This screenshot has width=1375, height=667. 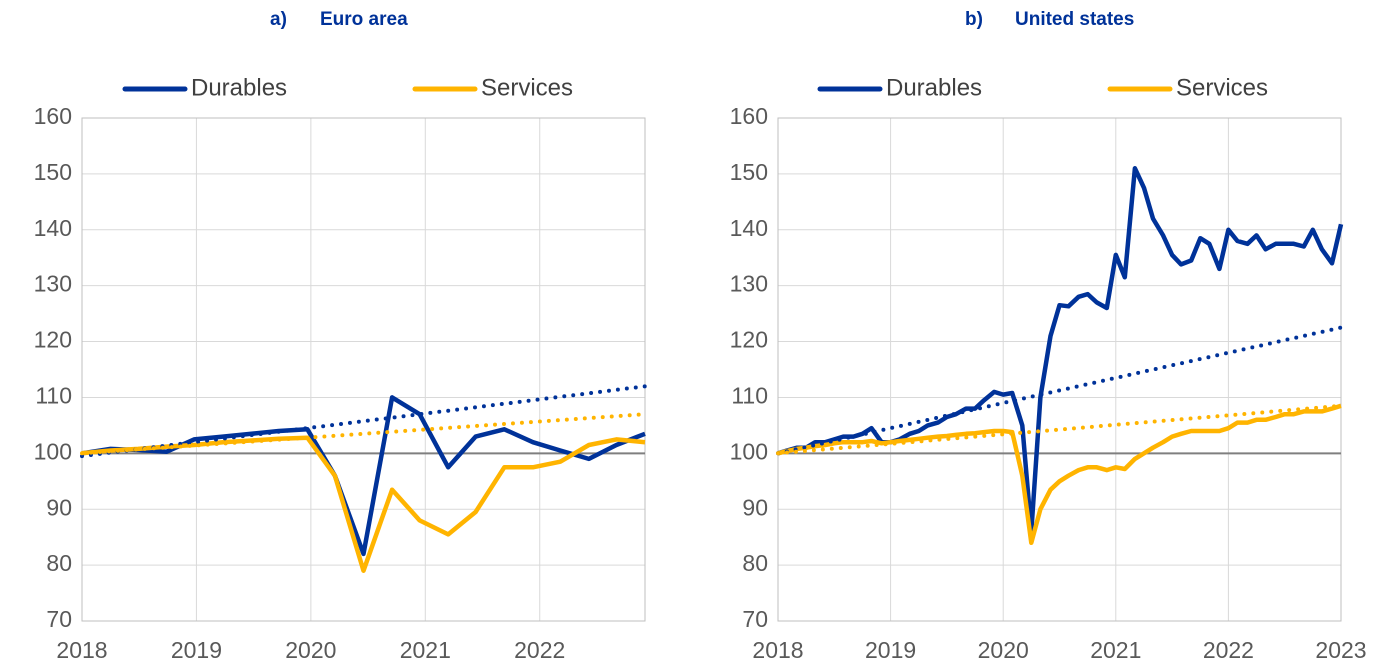 I want to click on x-tick-label: 2023, so click(x=1340, y=650).